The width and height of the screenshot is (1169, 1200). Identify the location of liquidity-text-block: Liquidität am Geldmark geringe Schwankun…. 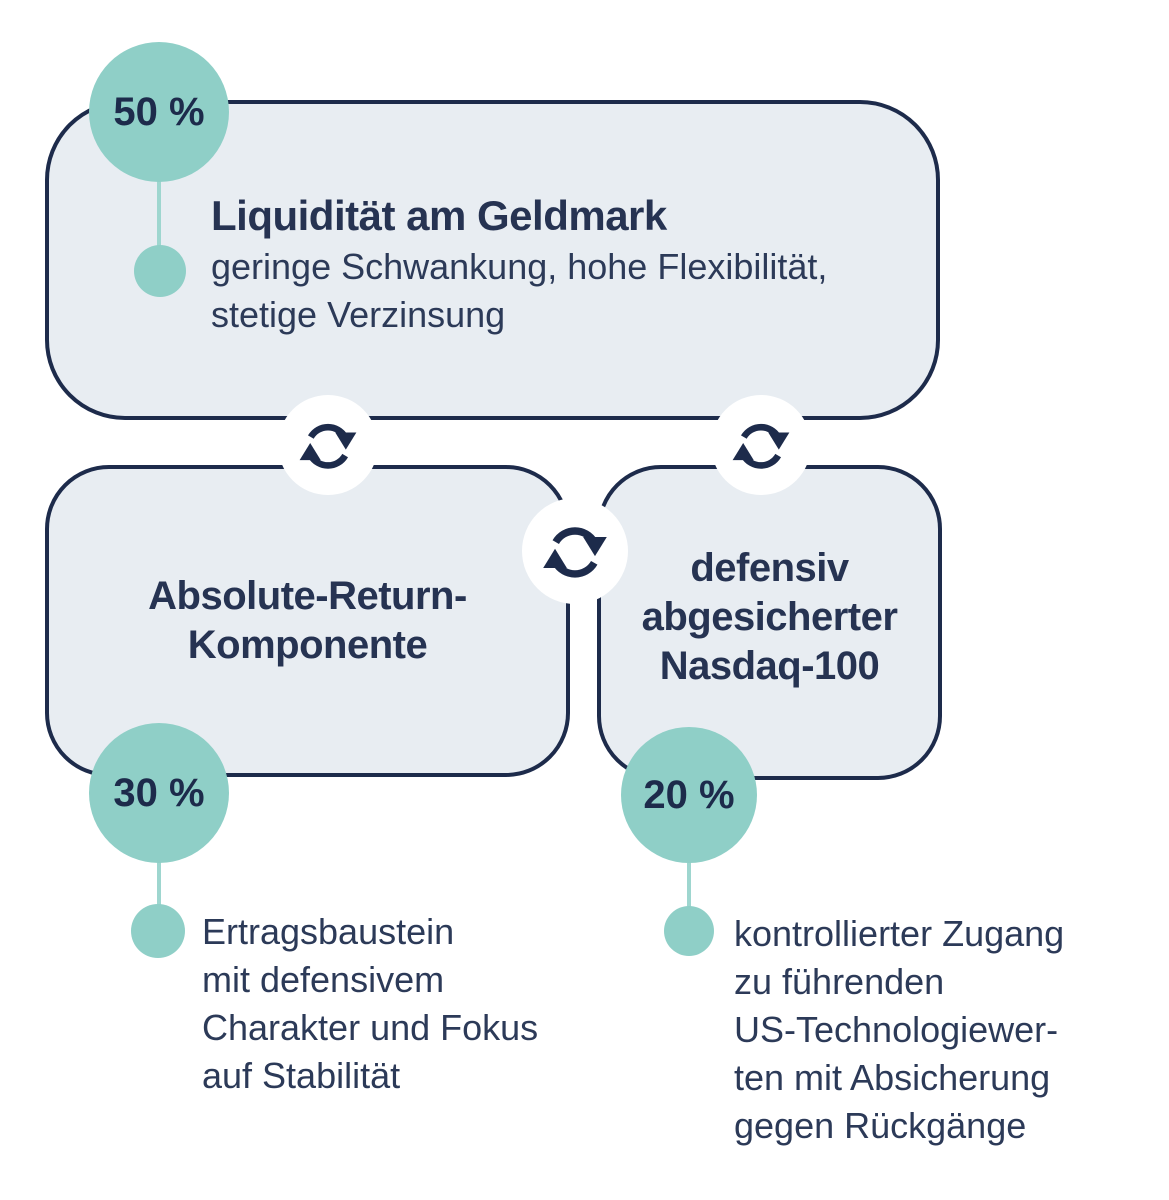
(519, 267).